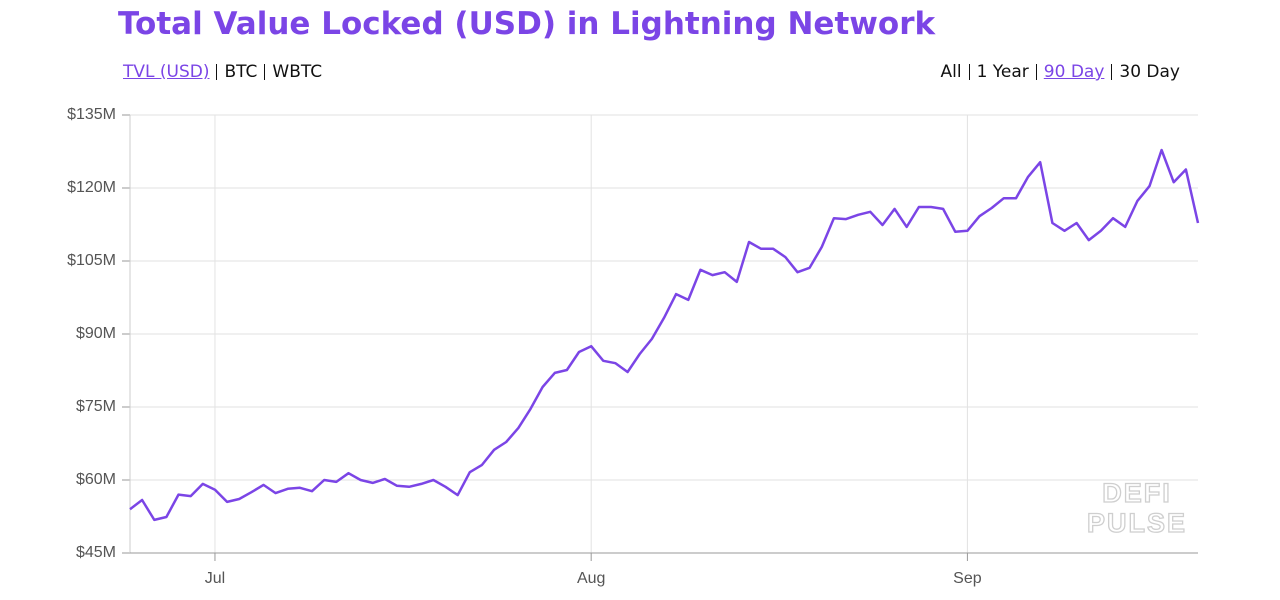 The width and height of the screenshot is (1280, 600). What do you see at coordinates (591, 578) in the screenshot?
I see `x-tick-label: Aug` at bounding box center [591, 578].